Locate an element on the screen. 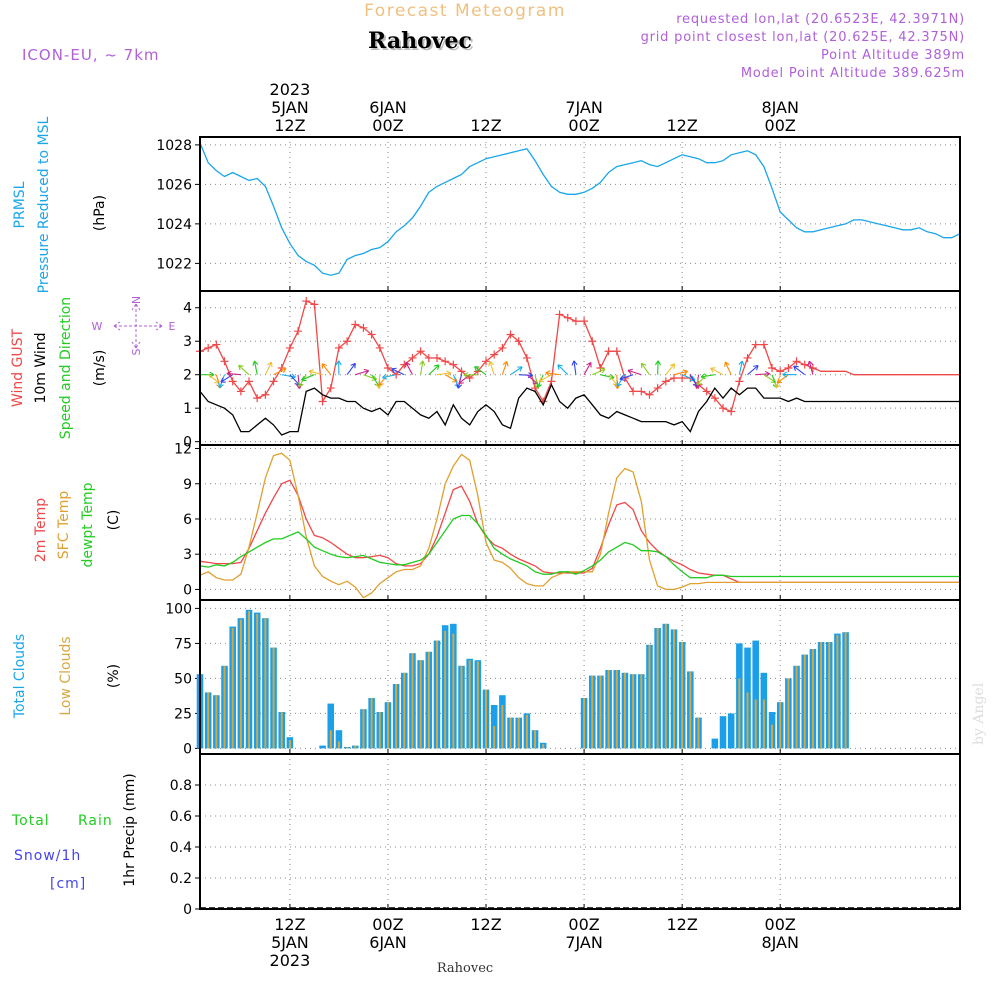 Image resolution: width=1000 pixels, height=1000 pixels. model-label: ICON-EU, ~ 7km is located at coordinates (91, 55).